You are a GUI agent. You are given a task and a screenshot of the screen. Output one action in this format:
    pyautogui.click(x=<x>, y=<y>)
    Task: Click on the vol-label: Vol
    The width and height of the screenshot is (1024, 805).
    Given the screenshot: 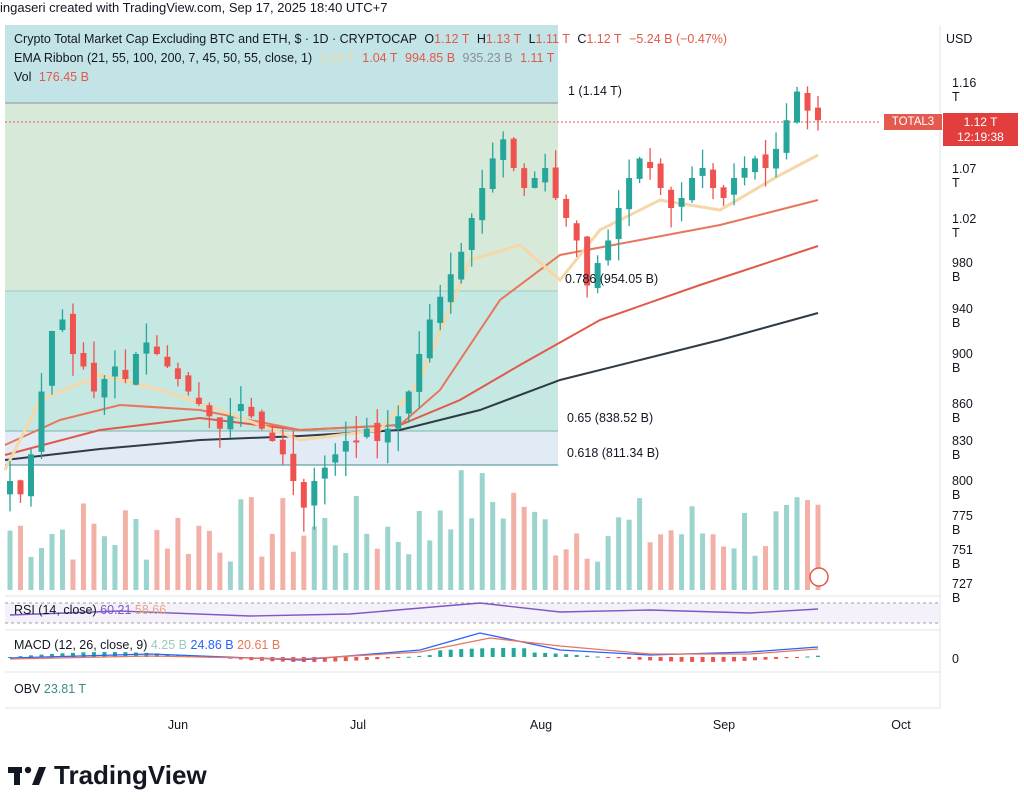 What is the action you would take?
    pyautogui.click(x=23, y=77)
    